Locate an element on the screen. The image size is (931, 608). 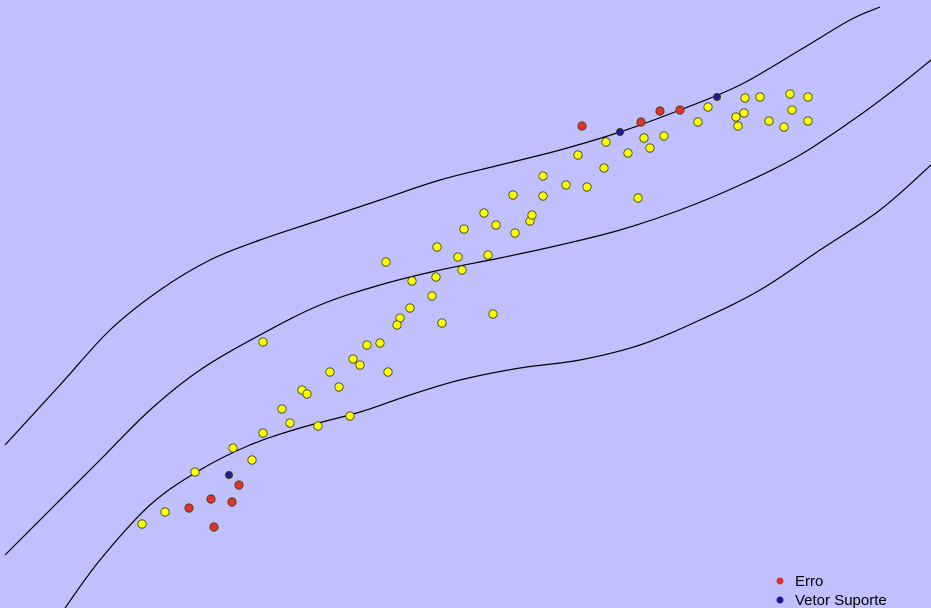
legend: Erro Vetor Suporte is located at coordinates (831, 590).